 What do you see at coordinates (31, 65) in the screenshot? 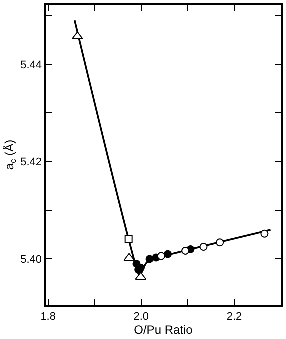
I see `y-tick-label: 5.44` at bounding box center [31, 65].